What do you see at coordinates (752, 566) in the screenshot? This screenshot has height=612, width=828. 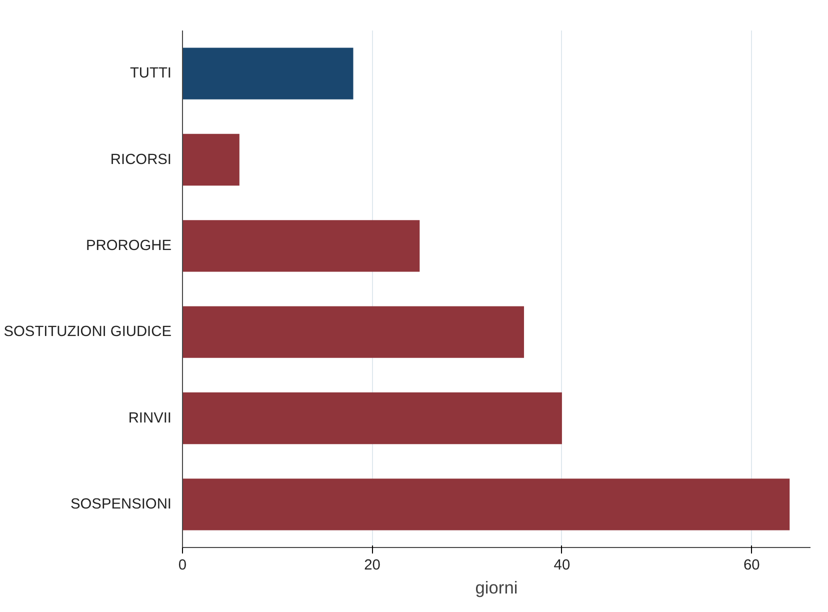 I see `x-tick-label: 60` at bounding box center [752, 566].